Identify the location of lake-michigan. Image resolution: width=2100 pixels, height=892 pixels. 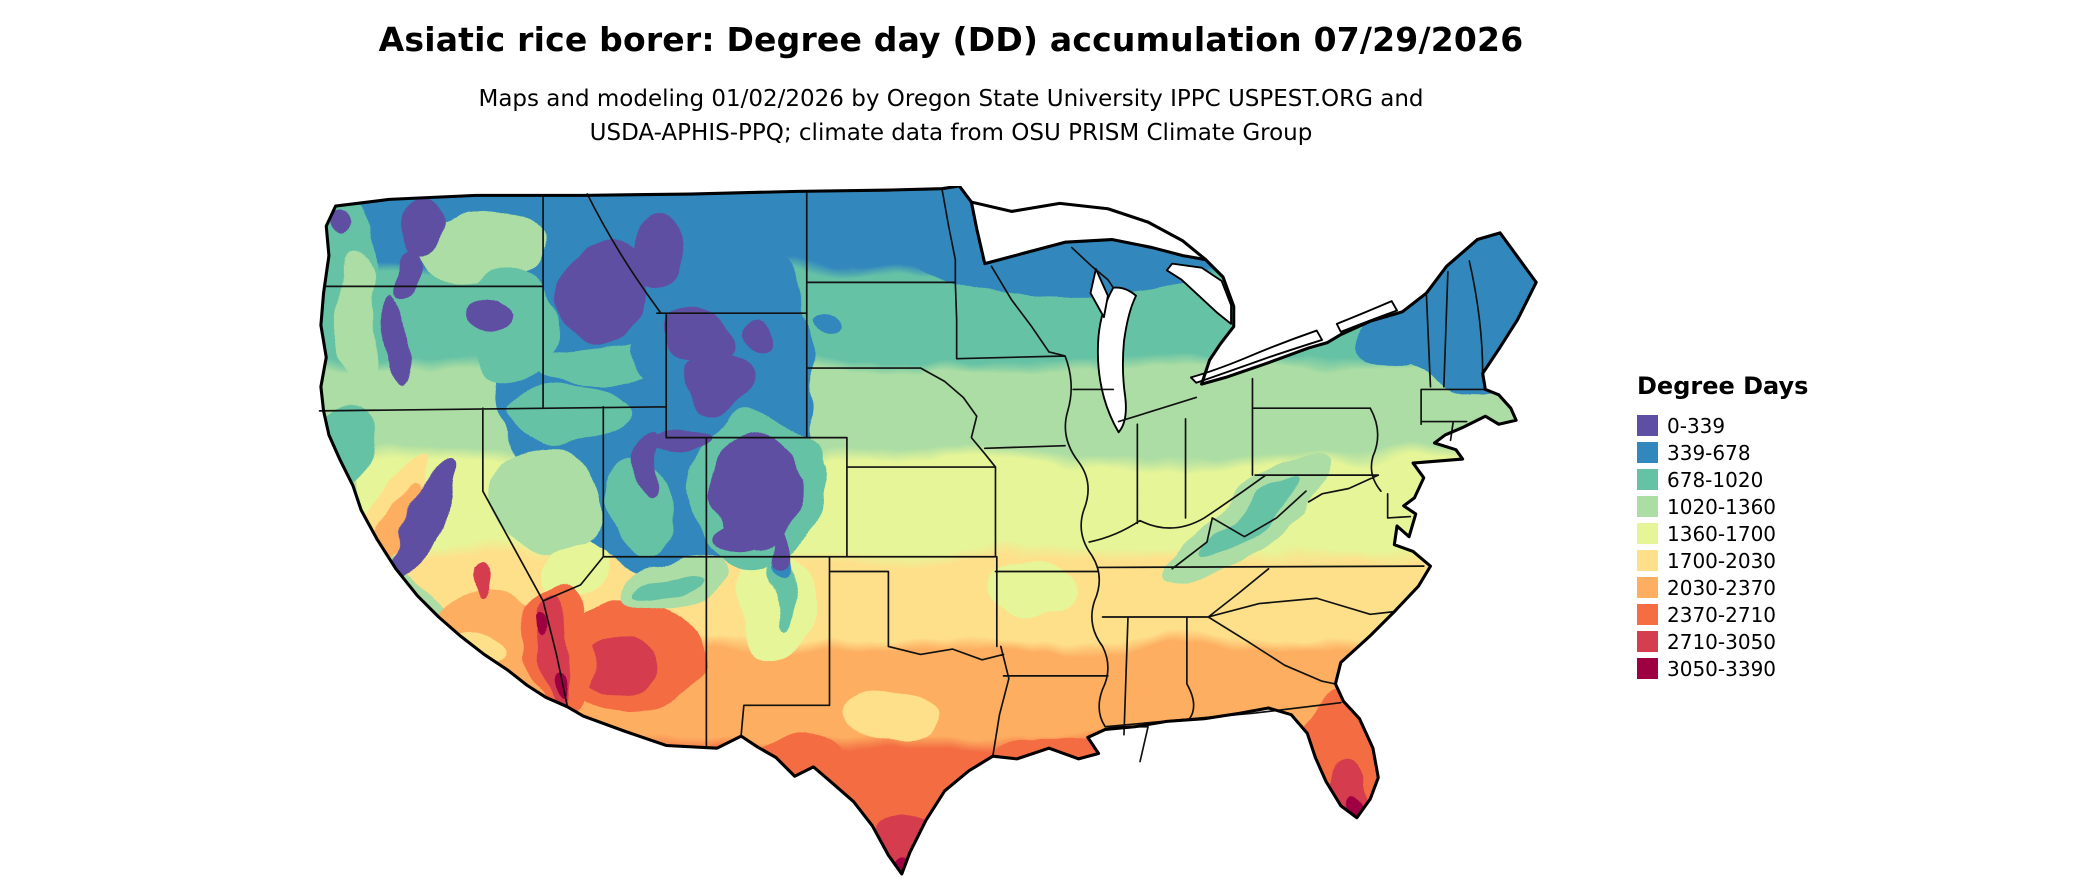
(1116, 360).